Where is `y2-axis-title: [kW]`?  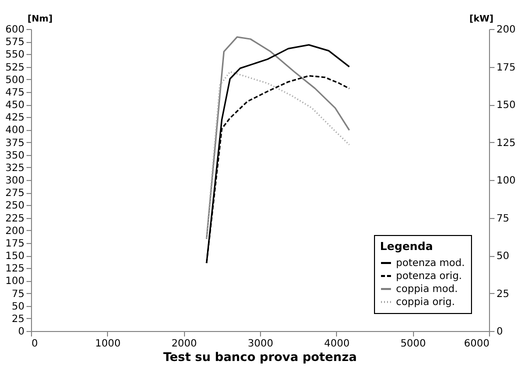
y2-axis-title: [kW] is located at coordinates (481, 19).